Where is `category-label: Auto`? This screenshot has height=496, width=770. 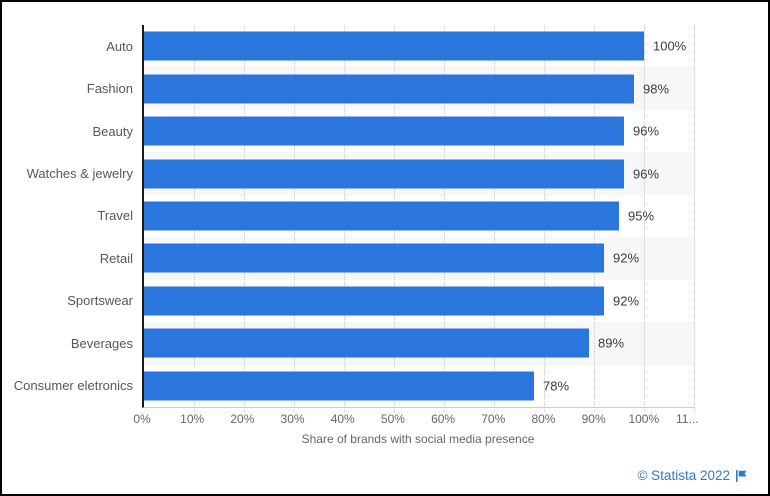 category-label: Auto is located at coordinates (119, 46).